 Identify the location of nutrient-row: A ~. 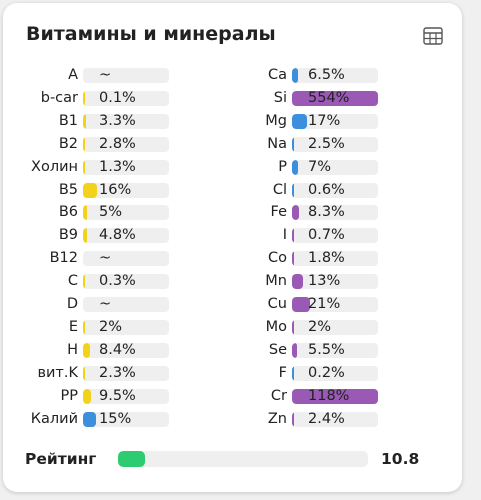
(123, 75).